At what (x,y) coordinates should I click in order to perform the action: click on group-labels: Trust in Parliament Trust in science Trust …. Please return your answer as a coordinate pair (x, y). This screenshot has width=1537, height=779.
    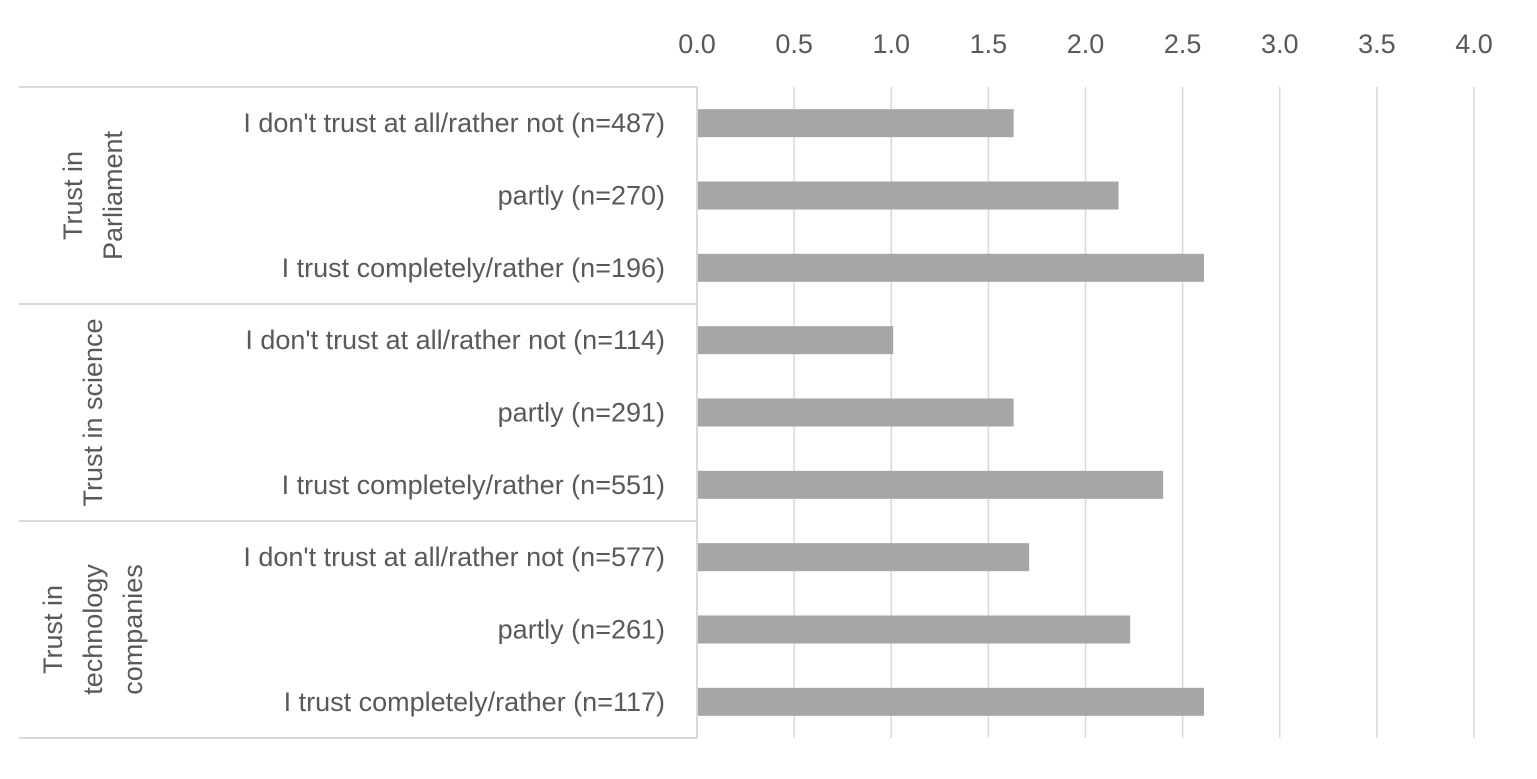
    Looking at the image, I should click on (93, 412).